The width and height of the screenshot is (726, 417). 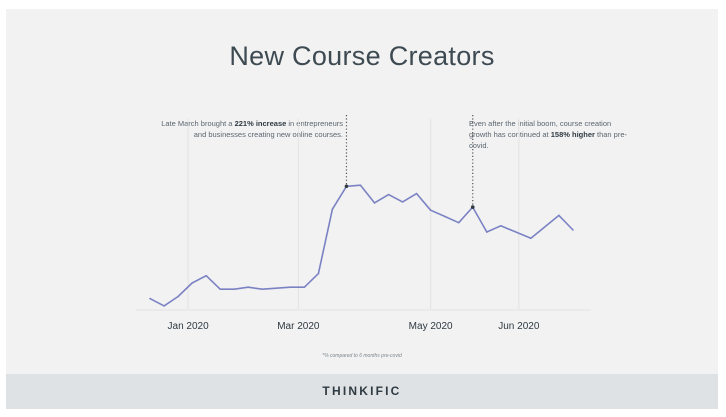 I want to click on thinkific-logo: THINKIFIC, so click(x=362, y=391).